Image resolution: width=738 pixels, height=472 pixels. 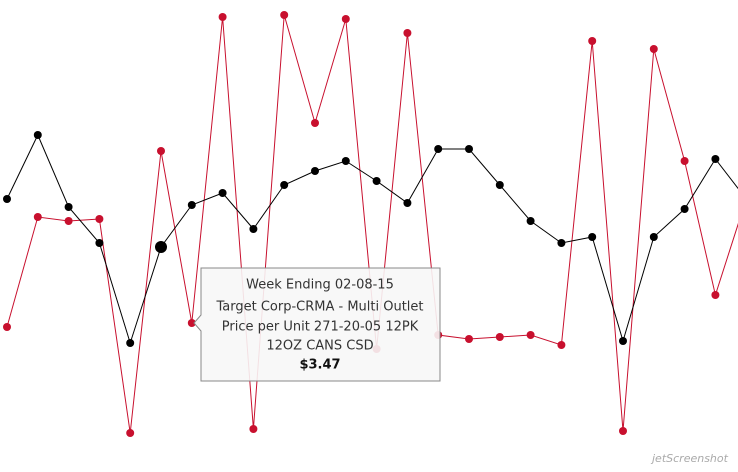 I want to click on tooltip-line: 12OZ CANS CSD, so click(x=319, y=346).